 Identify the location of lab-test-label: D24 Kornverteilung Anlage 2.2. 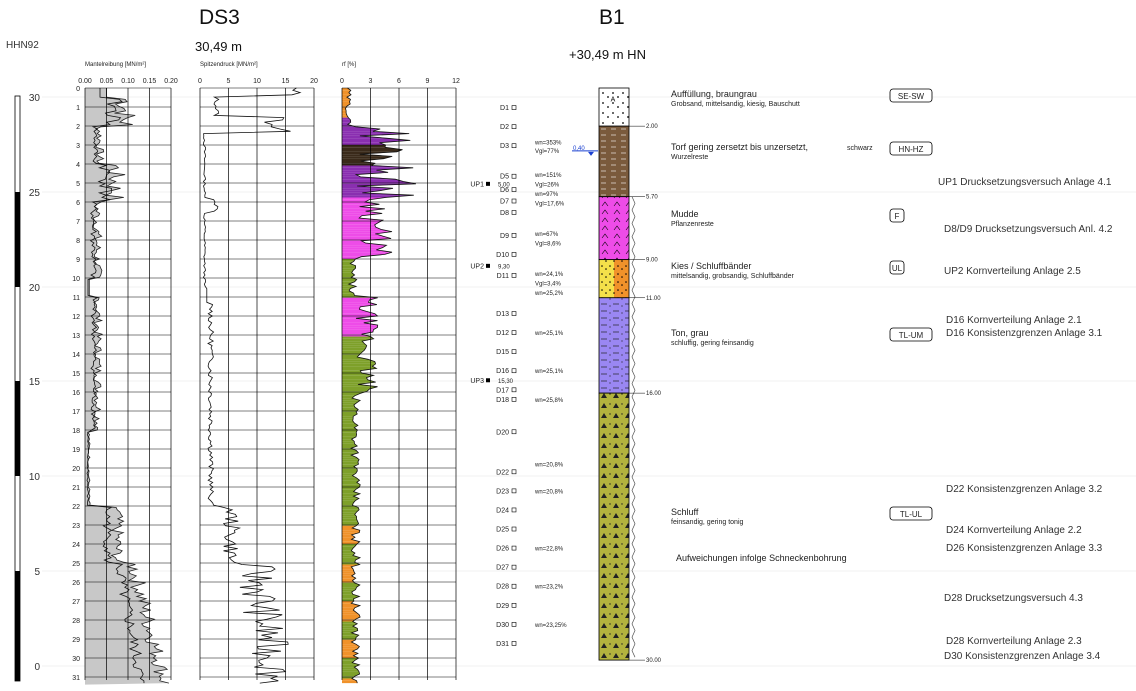
(1014, 530).